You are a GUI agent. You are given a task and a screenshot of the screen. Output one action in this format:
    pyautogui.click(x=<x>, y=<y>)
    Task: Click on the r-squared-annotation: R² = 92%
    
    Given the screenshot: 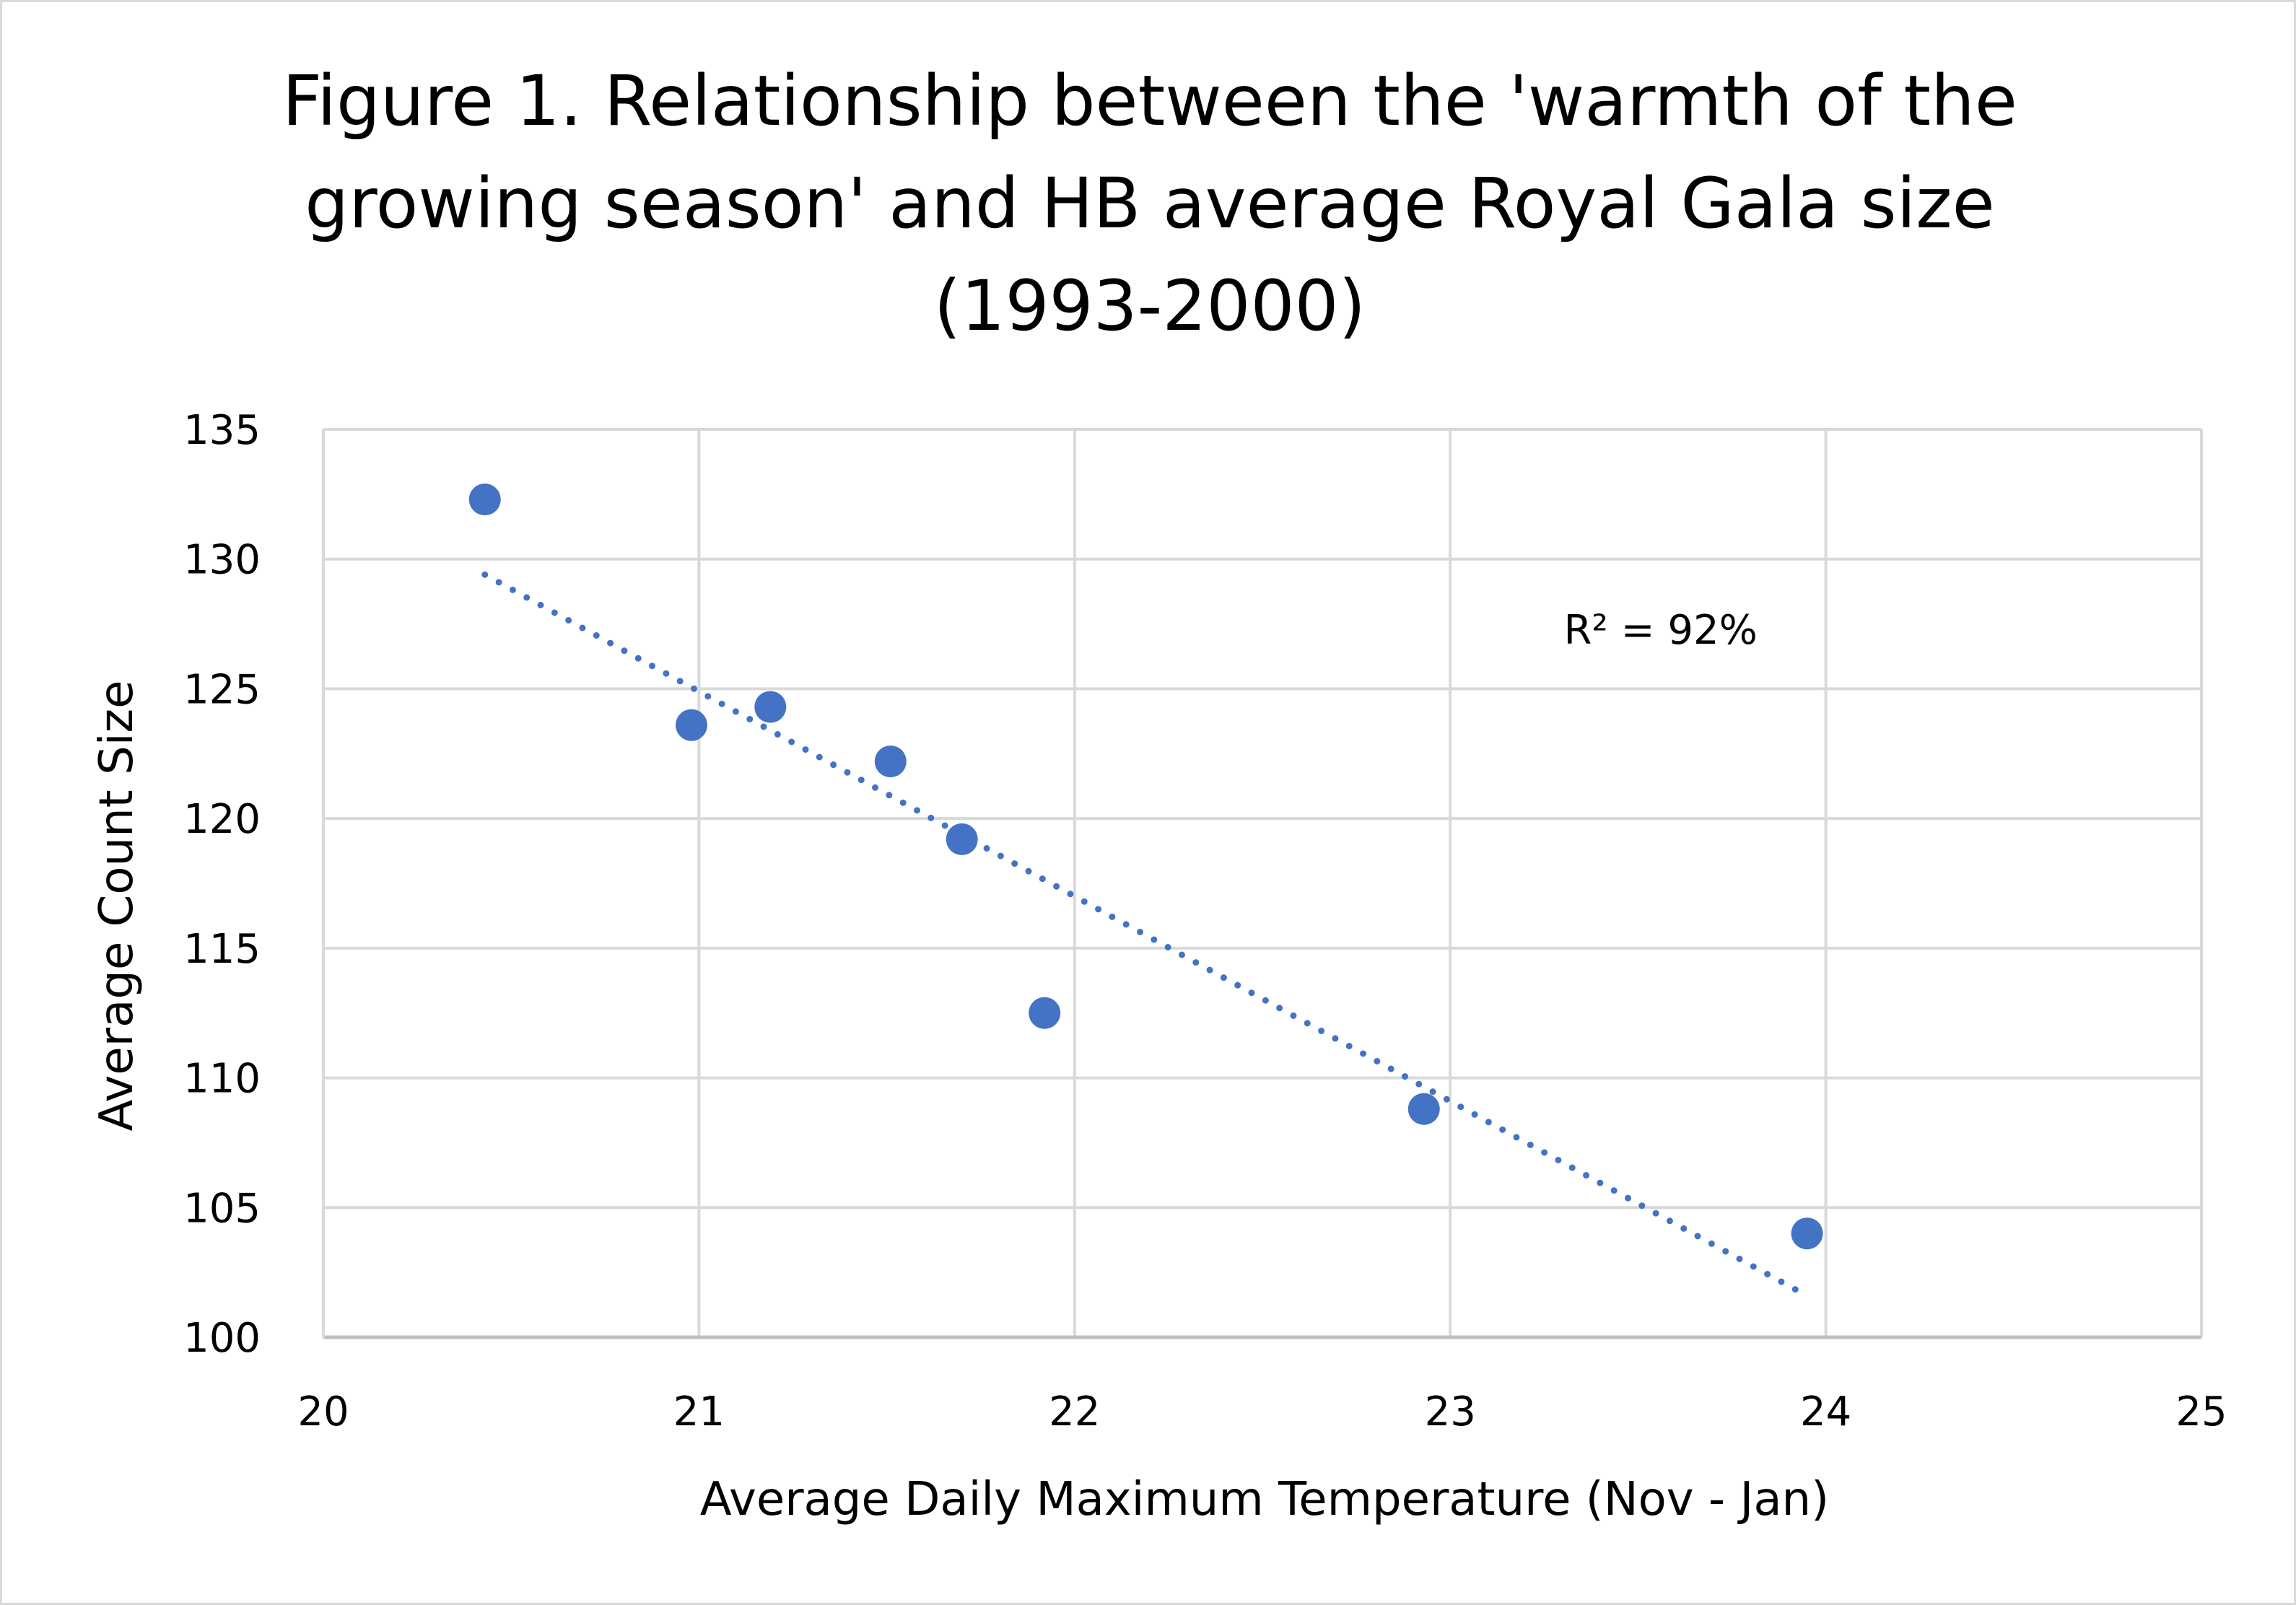 What is the action you would take?
    pyautogui.click(x=1660, y=630)
    